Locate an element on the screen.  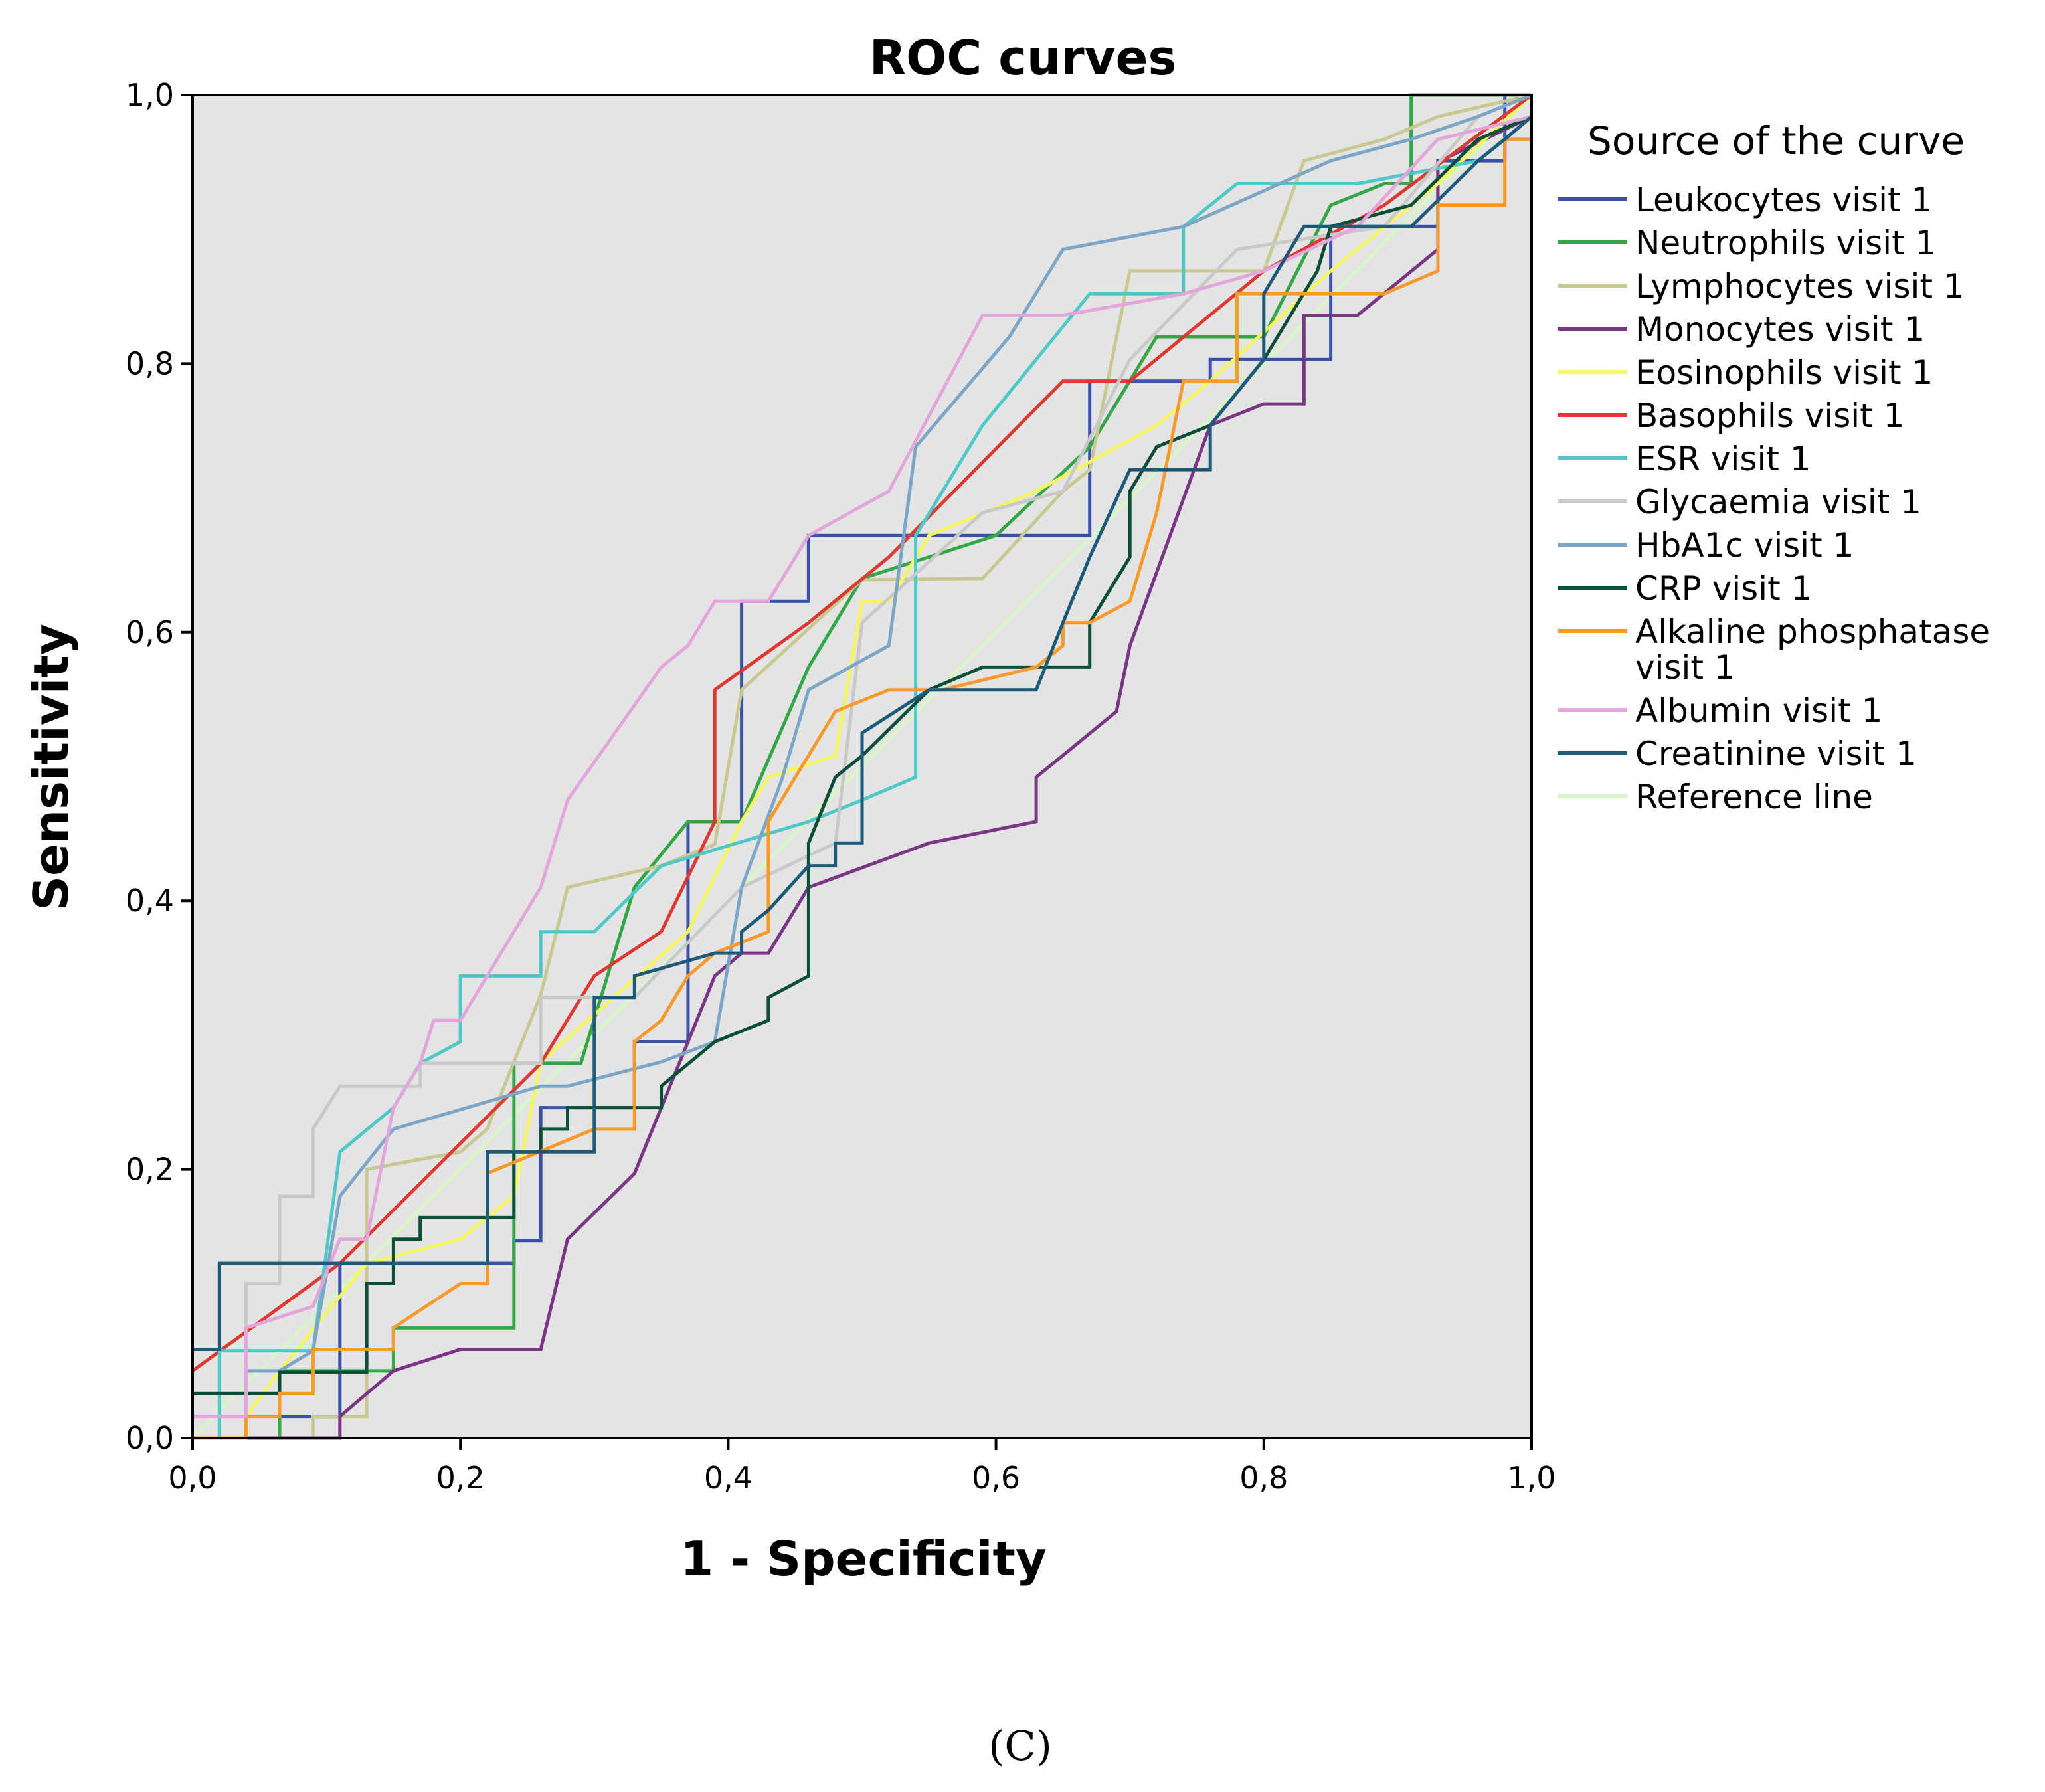
figure-caption: (C) is located at coordinates (1020, 1746).